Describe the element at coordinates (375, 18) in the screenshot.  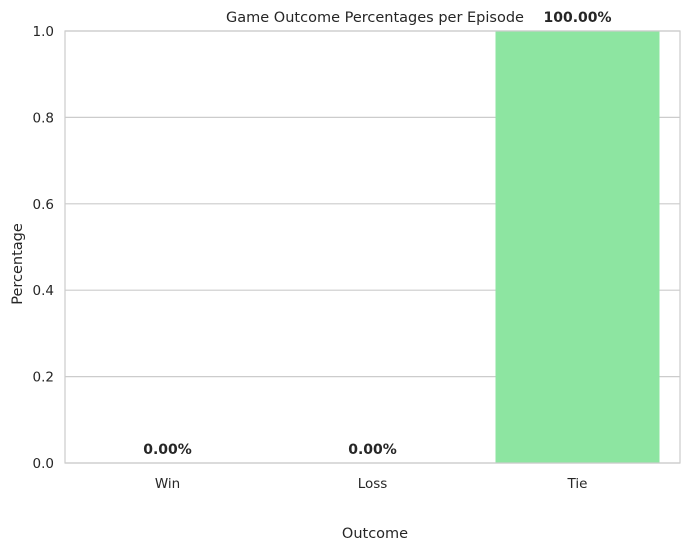
I see `chart-title: Game Outcome Percentages per Episode` at that location.